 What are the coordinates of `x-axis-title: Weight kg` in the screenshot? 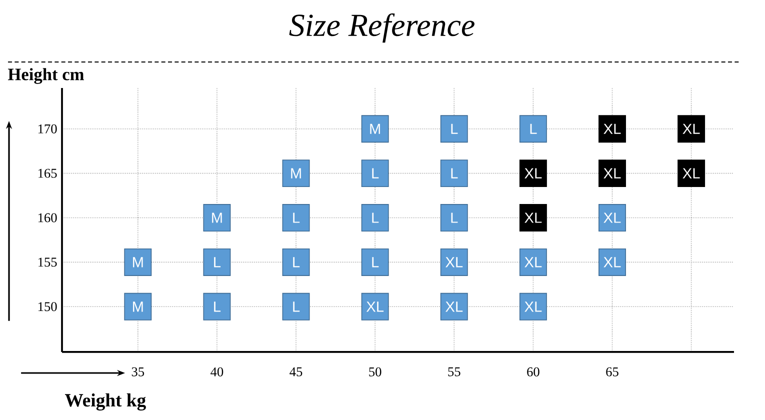 It's located at (105, 402).